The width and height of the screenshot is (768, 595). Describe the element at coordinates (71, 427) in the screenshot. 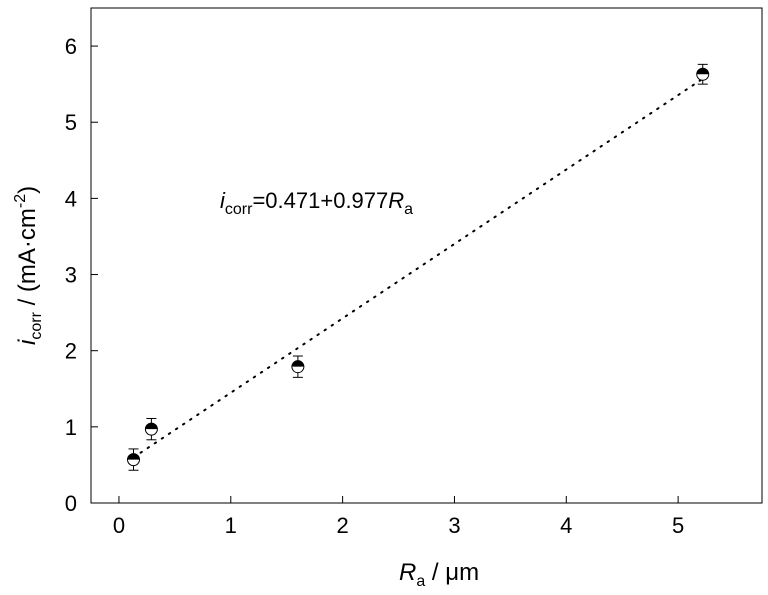

I see `y-tick-label: 1` at that location.